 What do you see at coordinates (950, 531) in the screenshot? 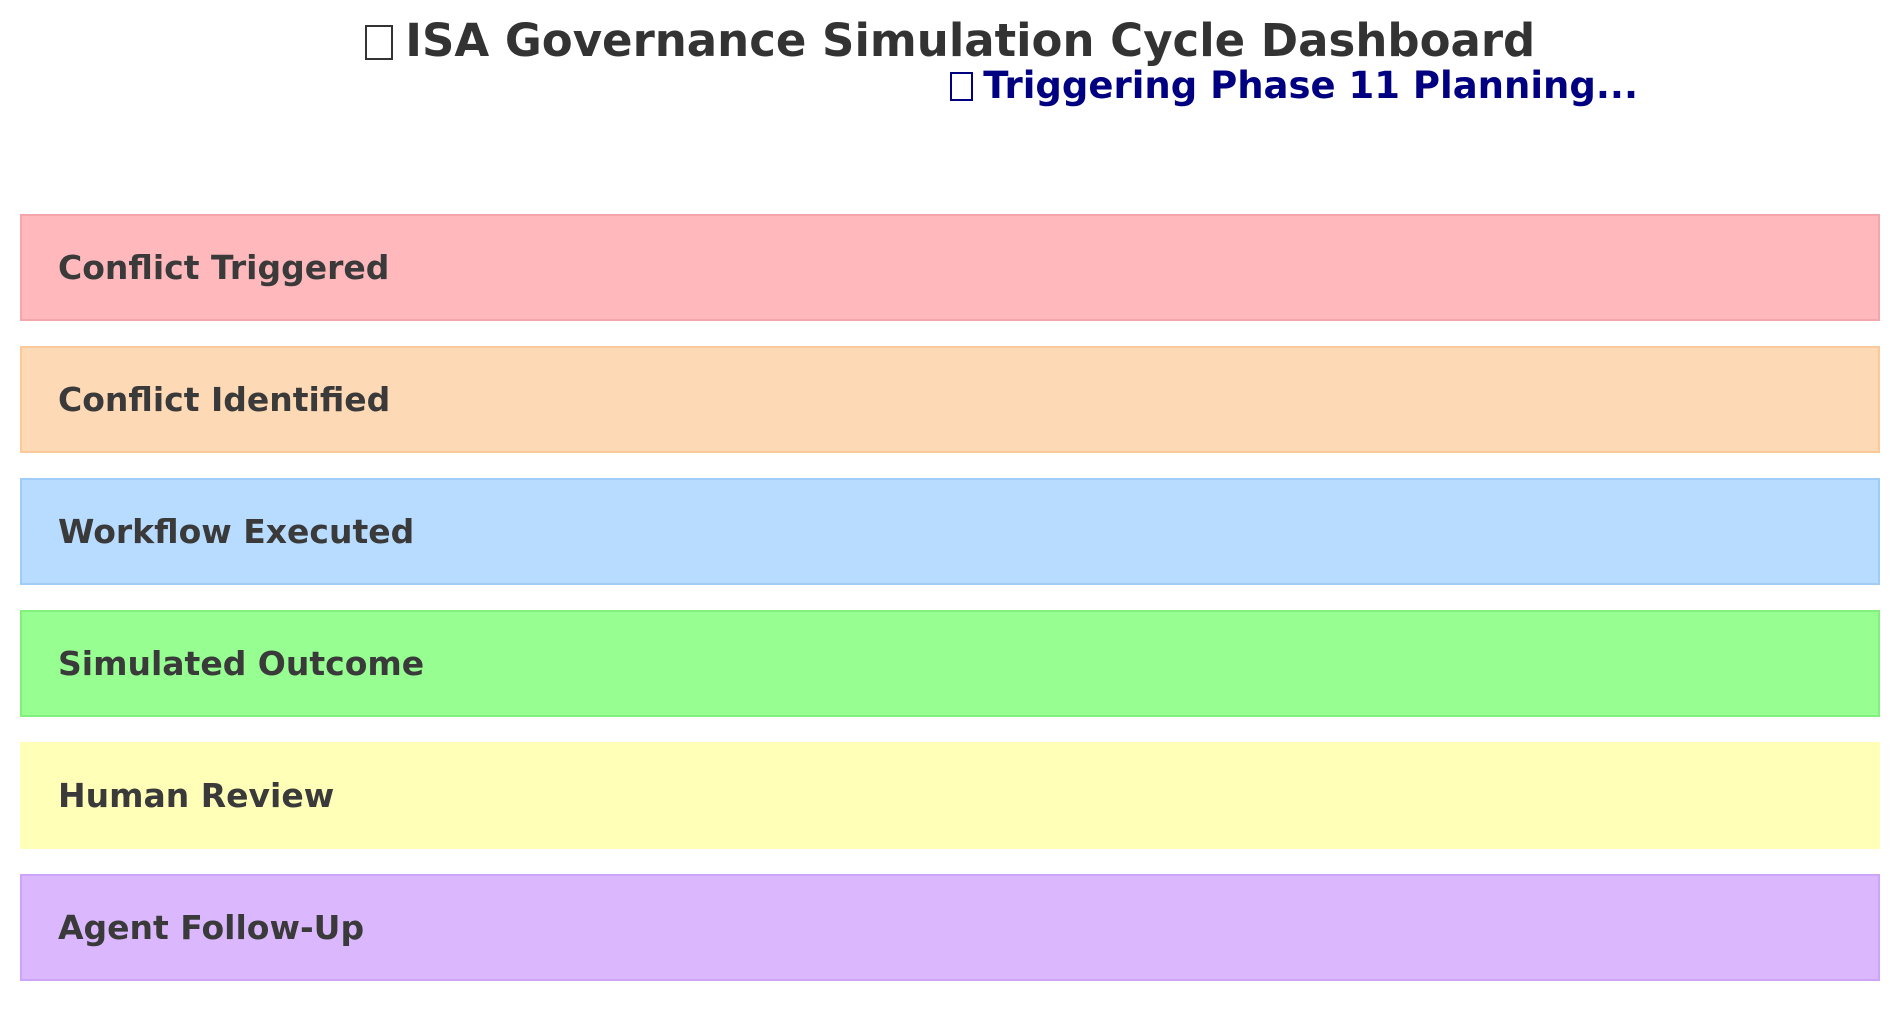
I see `stage-workflow-executed: Workflow Executed` at bounding box center [950, 531].